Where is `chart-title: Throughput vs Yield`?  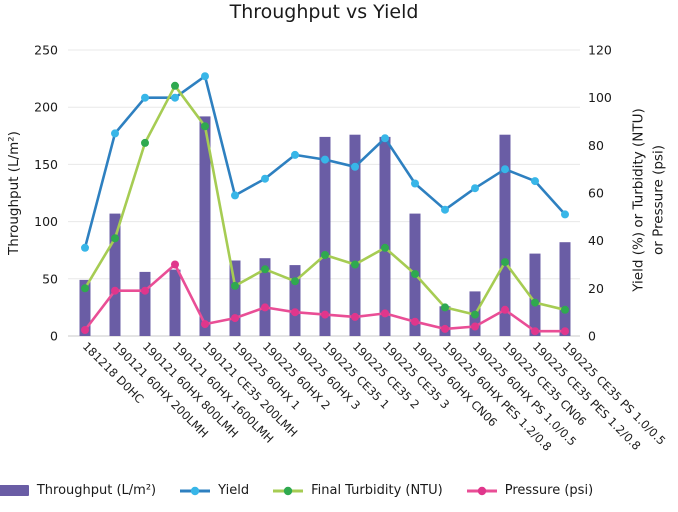
chart-title: Throughput vs Yield is located at coordinates (324, 12).